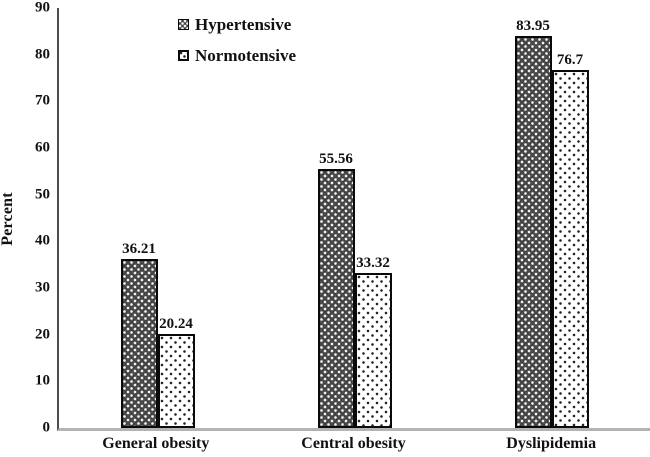 This screenshot has width=650, height=457. I want to click on bar-value-label: 76.7, so click(570, 60).